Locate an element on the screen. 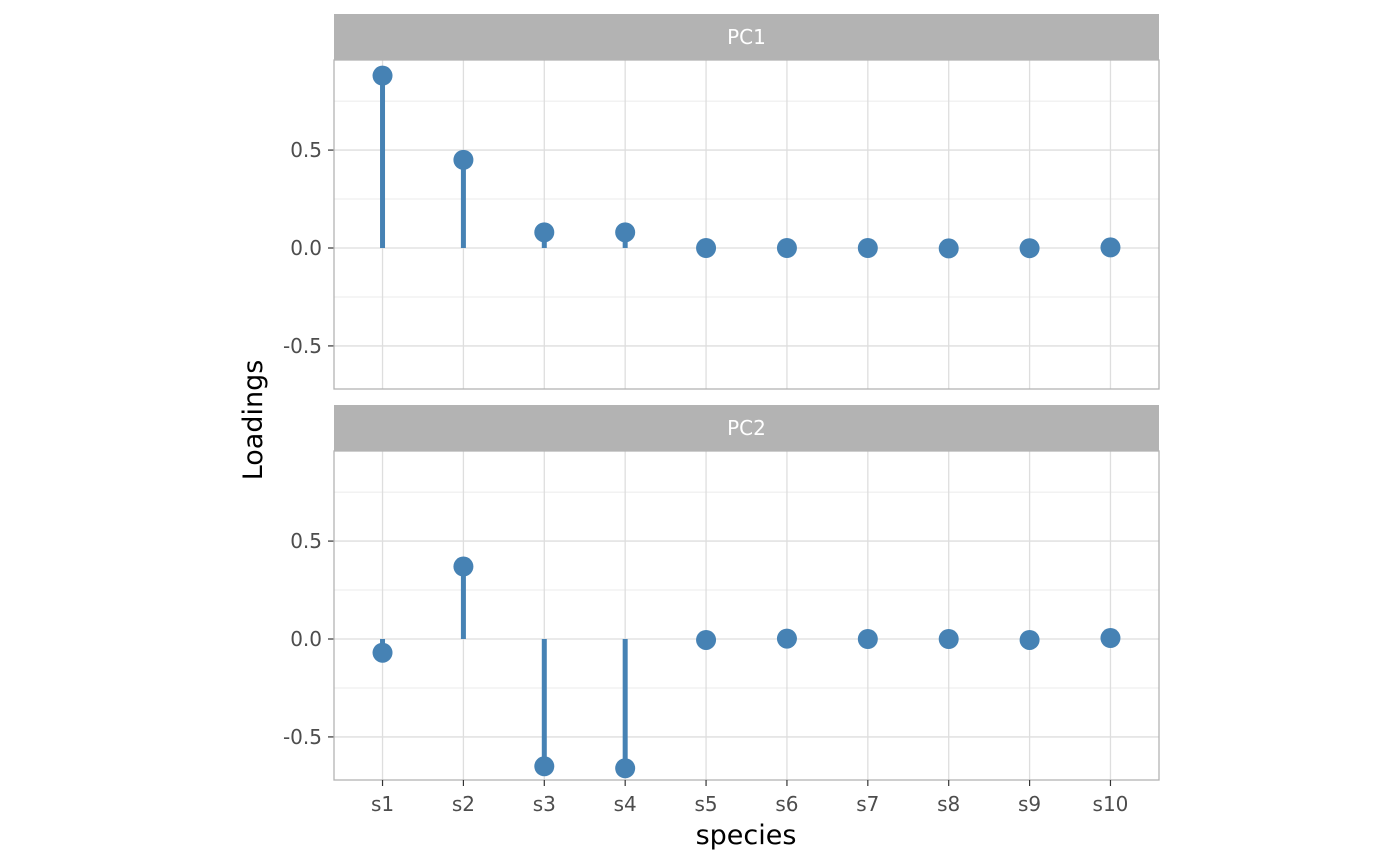 Image resolution: width=1400 pixels, height=865 pixels. x-tick-label: s10 is located at coordinates (1111, 804).